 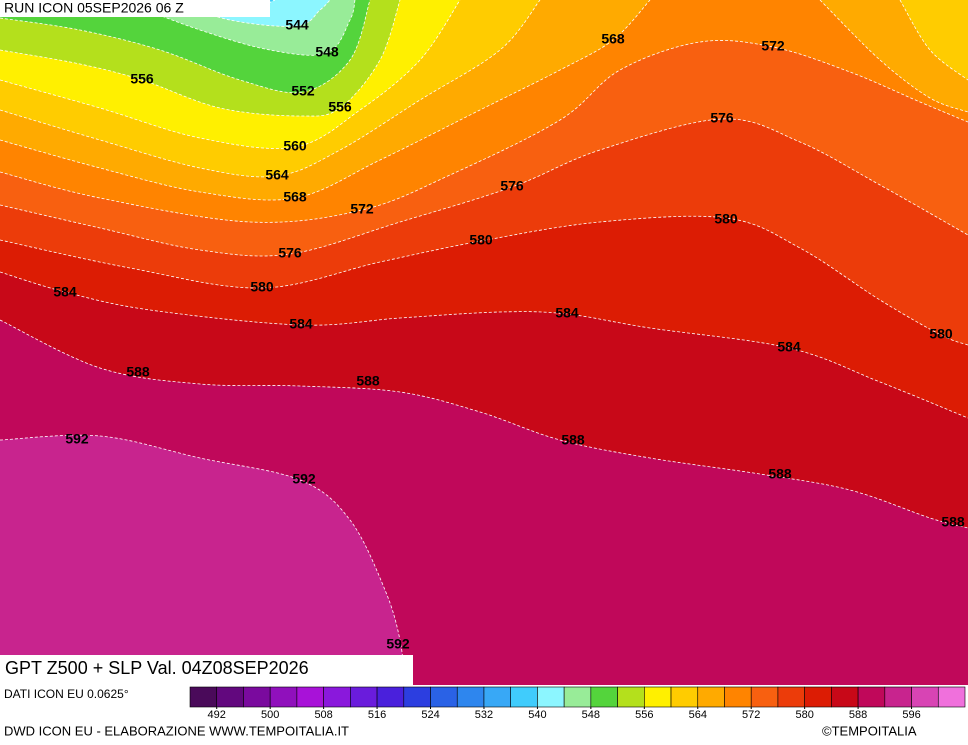 I want to click on copyright: ©TEMPOITALIA, so click(x=869, y=730).